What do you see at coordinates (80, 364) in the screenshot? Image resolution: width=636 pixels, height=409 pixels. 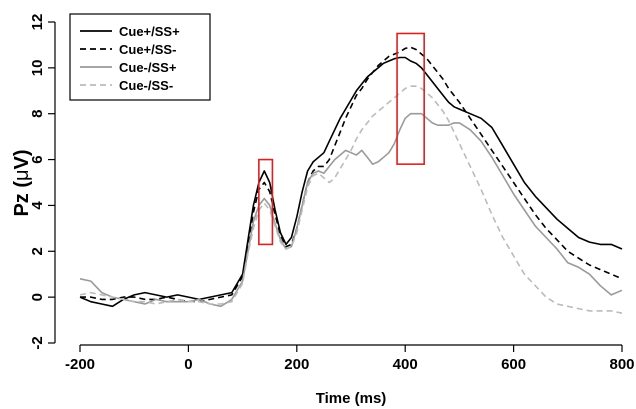 I see `x-tick-label: -200` at bounding box center [80, 364].